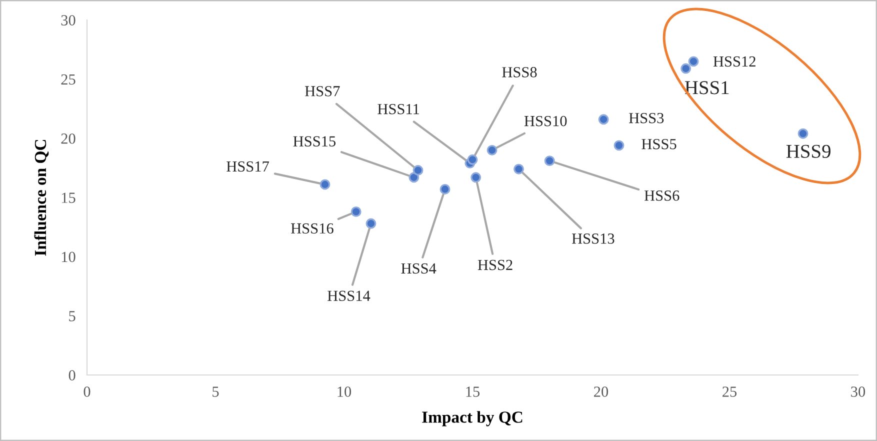 This screenshot has height=441, width=877. Describe the element at coordinates (72, 316) in the screenshot. I see `y-tick-label: 5` at that location.